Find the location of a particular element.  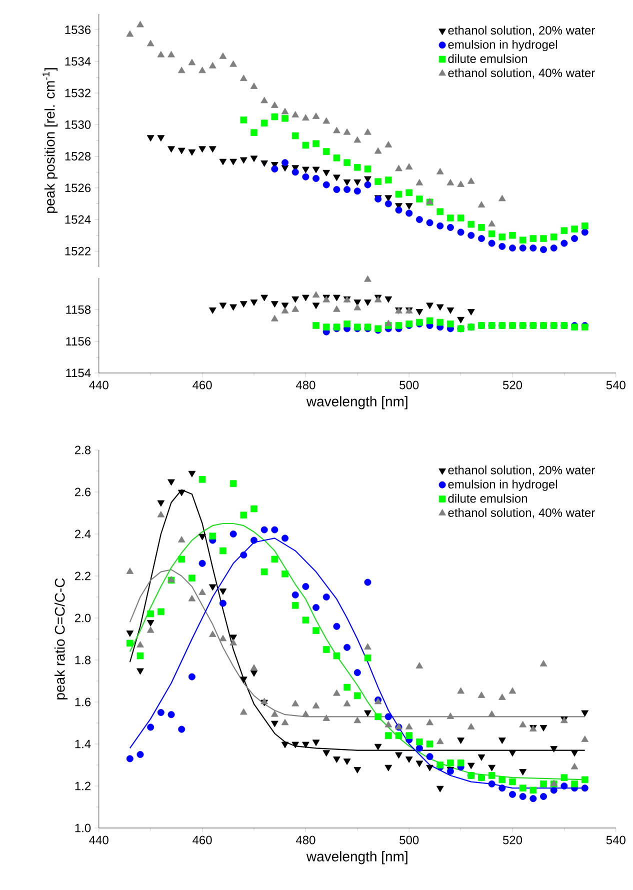

y-axis-title: peak position [rel. cm$^{-1}$] is located at coordinates (50, 140).